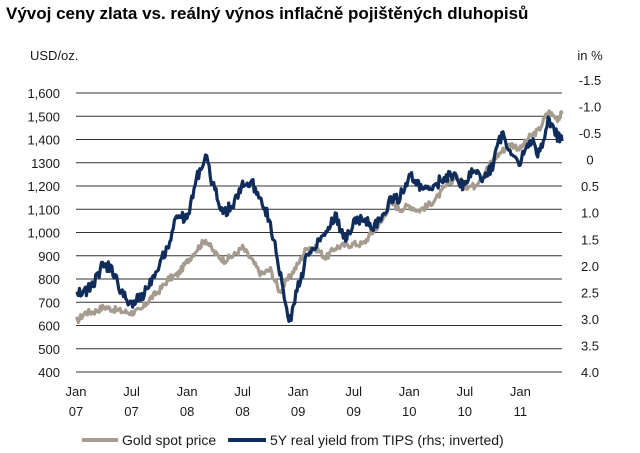 This screenshot has width=640, height=453. I want to click on right-tick-label: -1.5, so click(590, 80).